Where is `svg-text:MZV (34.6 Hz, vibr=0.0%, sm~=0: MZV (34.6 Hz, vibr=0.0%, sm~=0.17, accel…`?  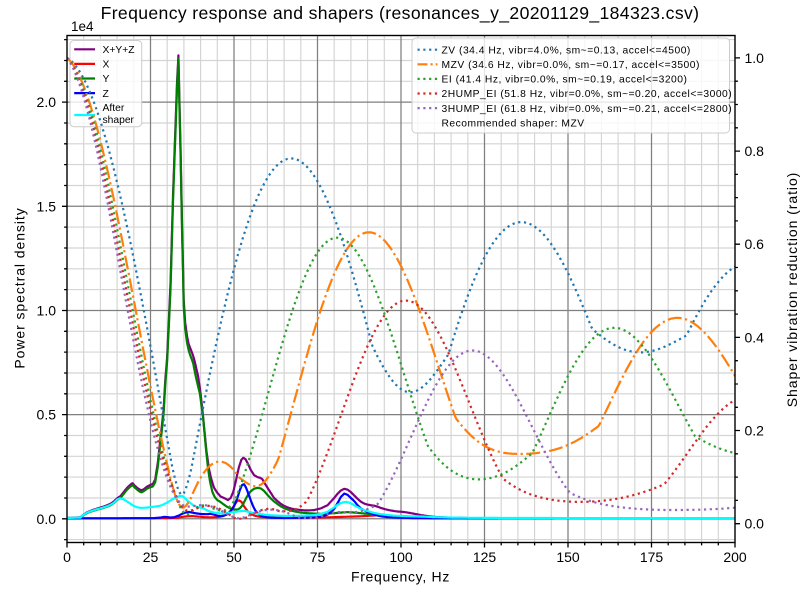
svg-text:MZV (34.6 Hz, vibr=0.0%, sm~=0: MZV (34.6 Hz, vibr=0.0%, sm~=0.17, accel… is located at coordinates (571, 65).